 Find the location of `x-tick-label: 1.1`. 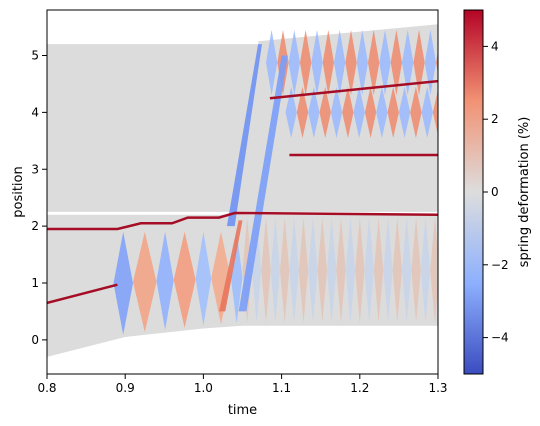

x-tick-label: 1.1 is located at coordinates (281, 388).